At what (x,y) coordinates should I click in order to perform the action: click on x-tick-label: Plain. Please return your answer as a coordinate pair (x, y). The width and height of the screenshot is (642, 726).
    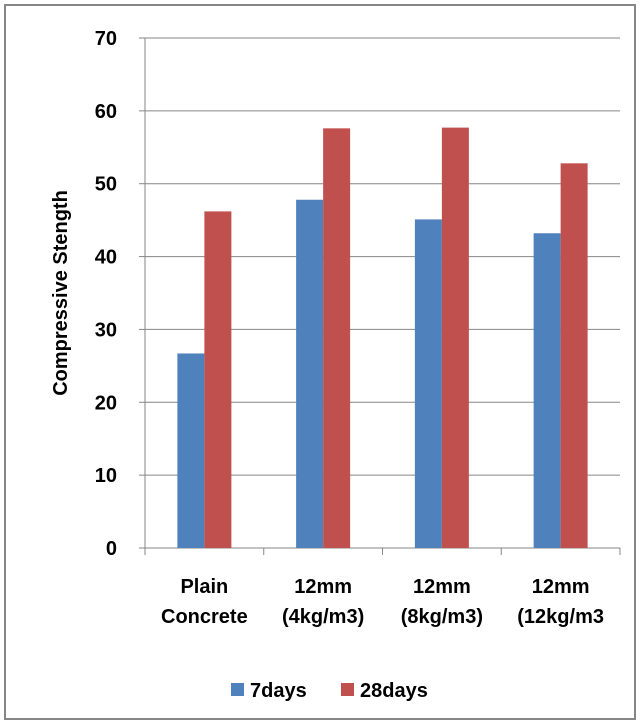
    Looking at the image, I should click on (204, 587).